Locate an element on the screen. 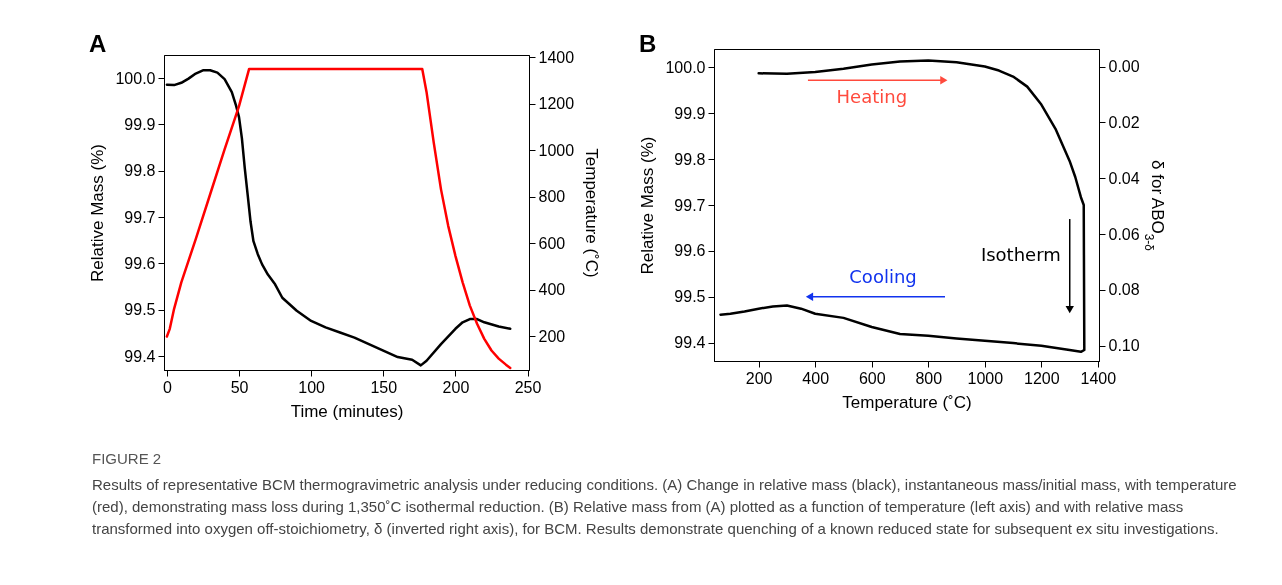  line-series is located at coordinates (902, 206).